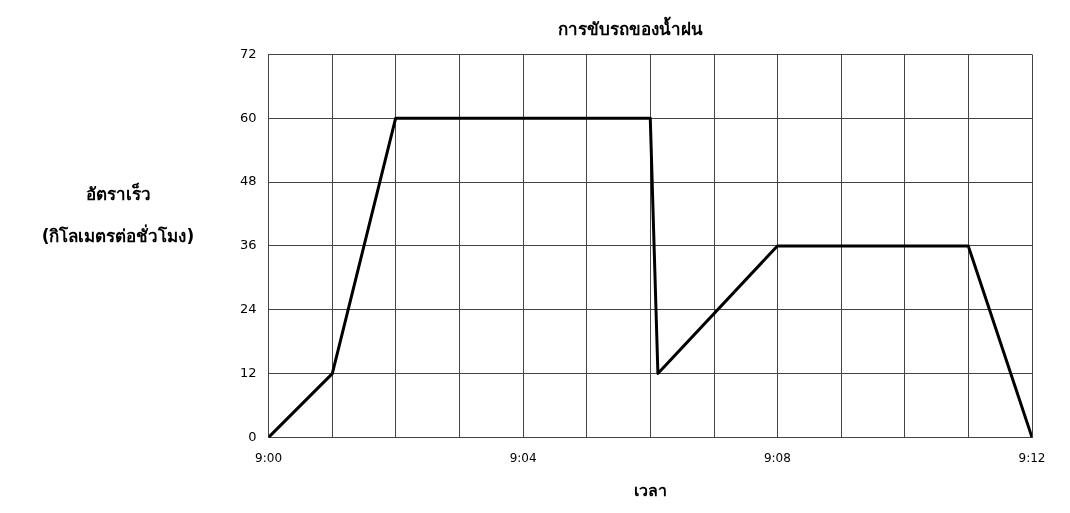 The height and width of the screenshot is (513, 1070). I want to click on x-tick-label: 9:04, so click(523, 457).